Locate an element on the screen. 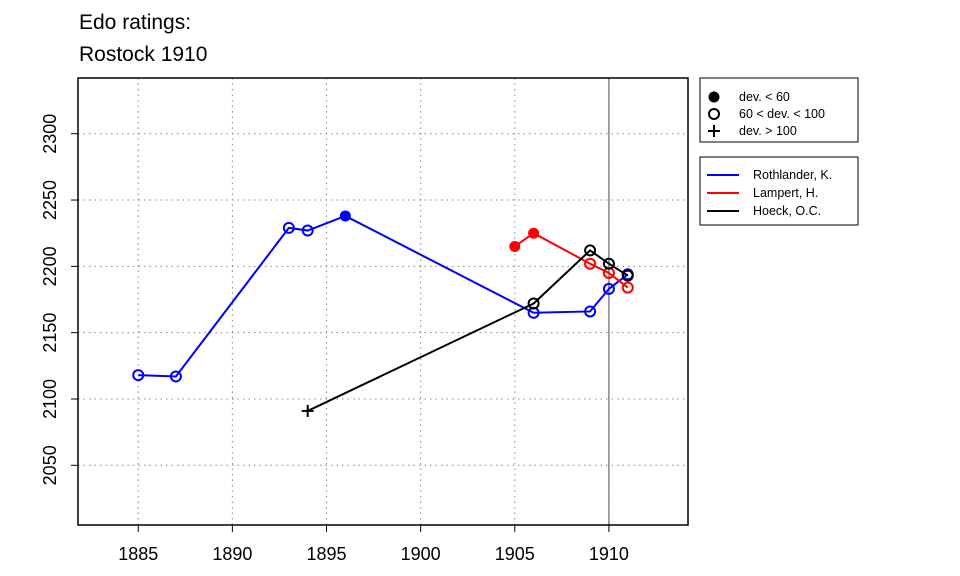 The width and height of the screenshot is (960, 576). y-tick-label: 2050 is located at coordinates (50, 465).